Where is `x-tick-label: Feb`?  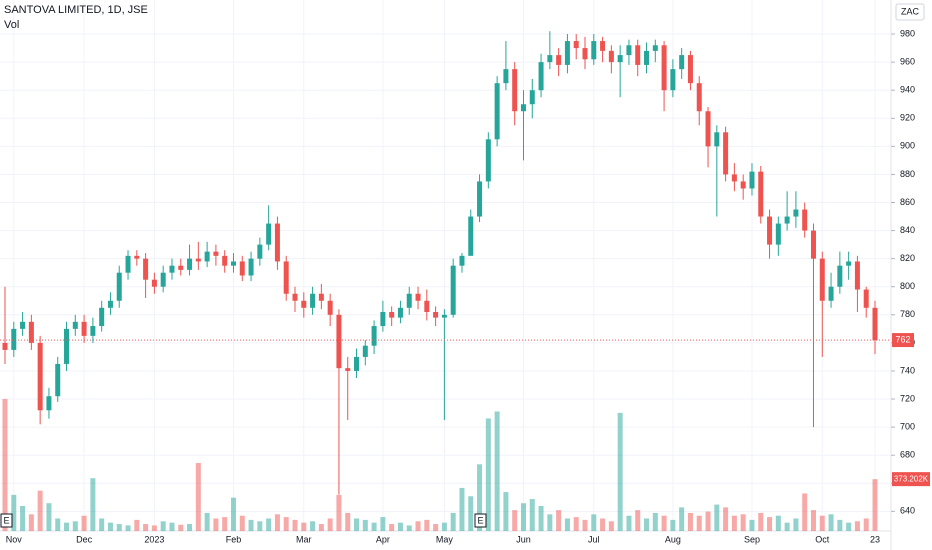
x-tick-label: Feb is located at coordinates (234, 539).